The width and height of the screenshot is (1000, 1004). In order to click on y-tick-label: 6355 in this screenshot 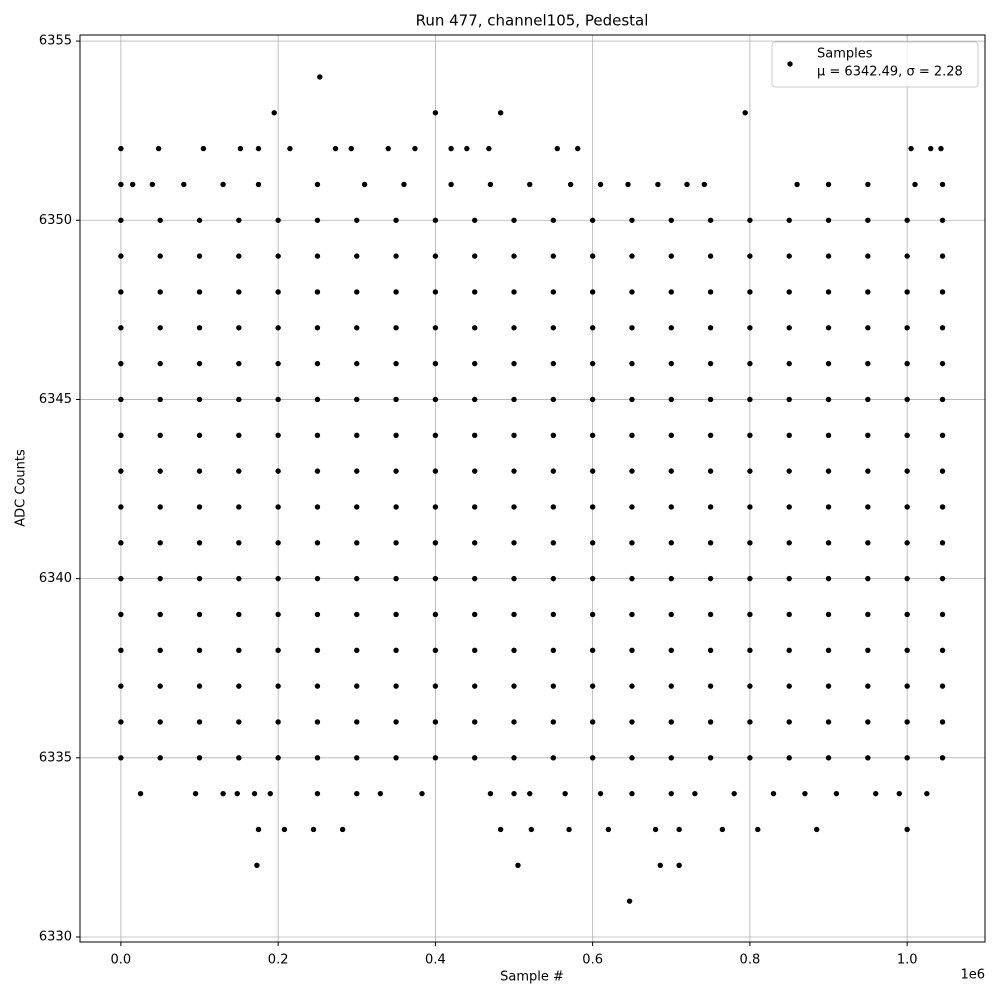, I will do `click(55, 41)`.